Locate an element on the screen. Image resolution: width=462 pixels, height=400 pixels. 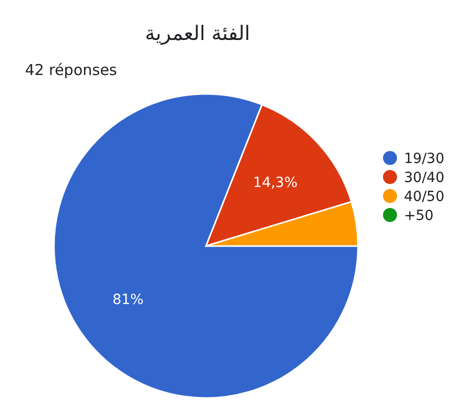
title: الفئة العمرية is located at coordinates (197, 33).